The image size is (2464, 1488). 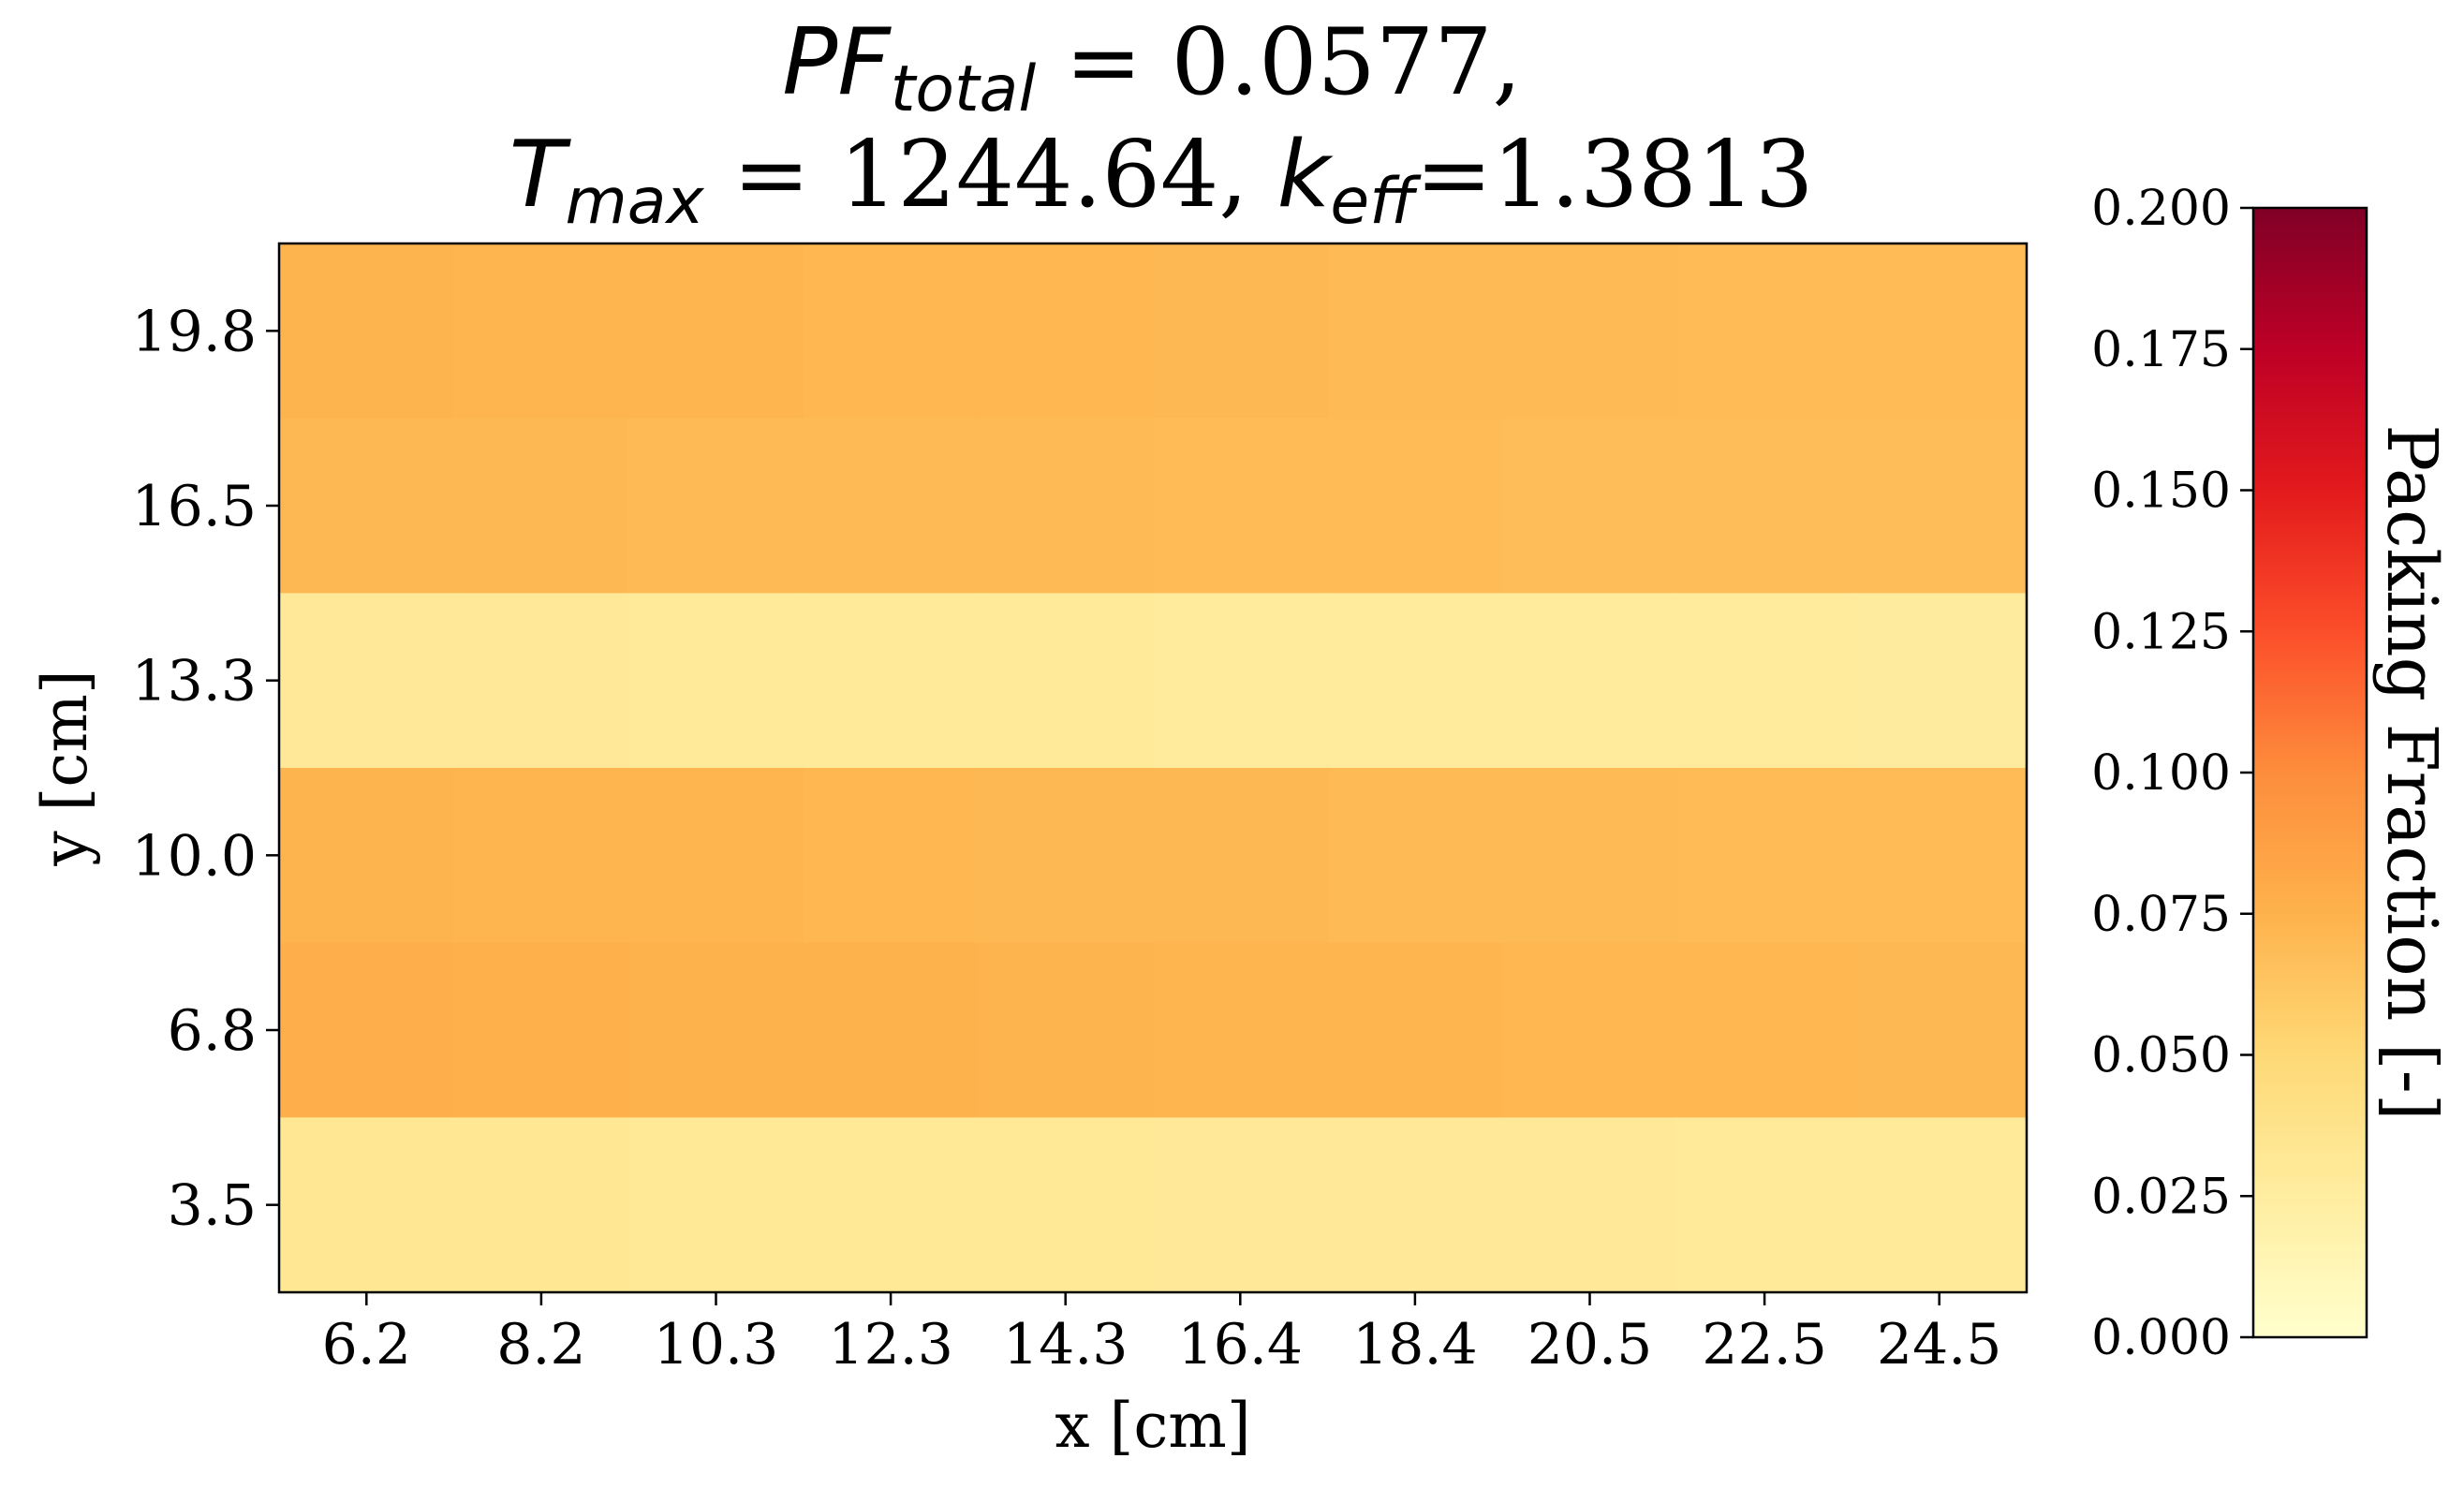 What do you see at coordinates (716, 1345) in the screenshot?
I see `x-tick-label: 10.3` at bounding box center [716, 1345].